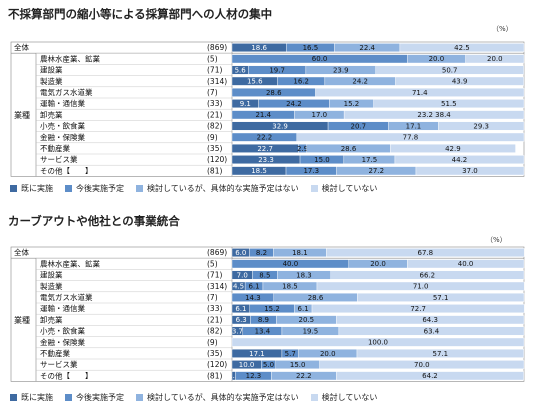 Image resolution: width=536 pixels, height=410 pixels. Describe the element at coordinates (21, 47) in the screenshot. I see `c1-category-label: 全体` at that location.